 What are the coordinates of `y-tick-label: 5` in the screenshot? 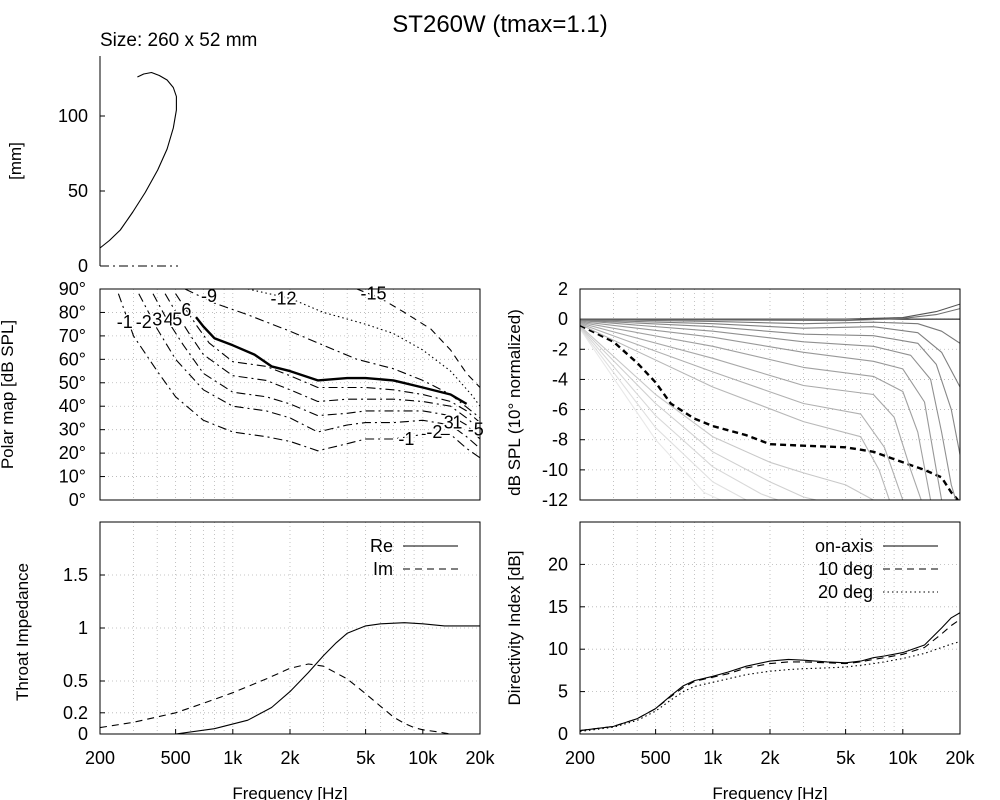 It's located at (563, 692).